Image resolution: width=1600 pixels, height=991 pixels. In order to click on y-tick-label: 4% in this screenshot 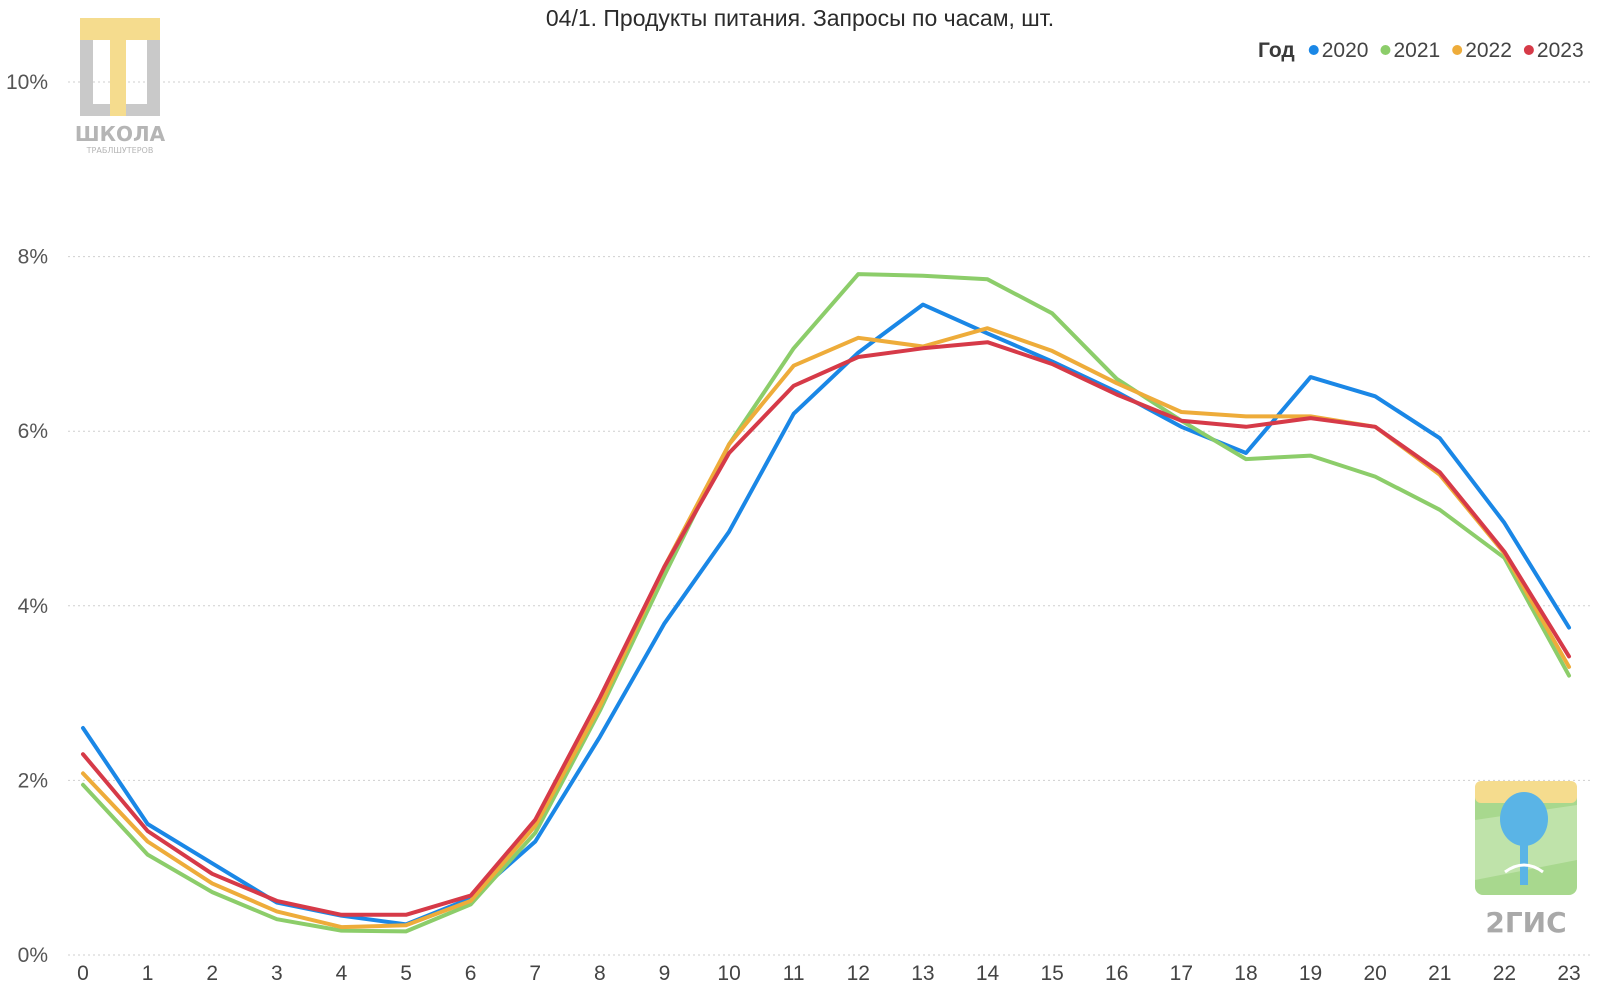, I will do `click(33, 606)`.